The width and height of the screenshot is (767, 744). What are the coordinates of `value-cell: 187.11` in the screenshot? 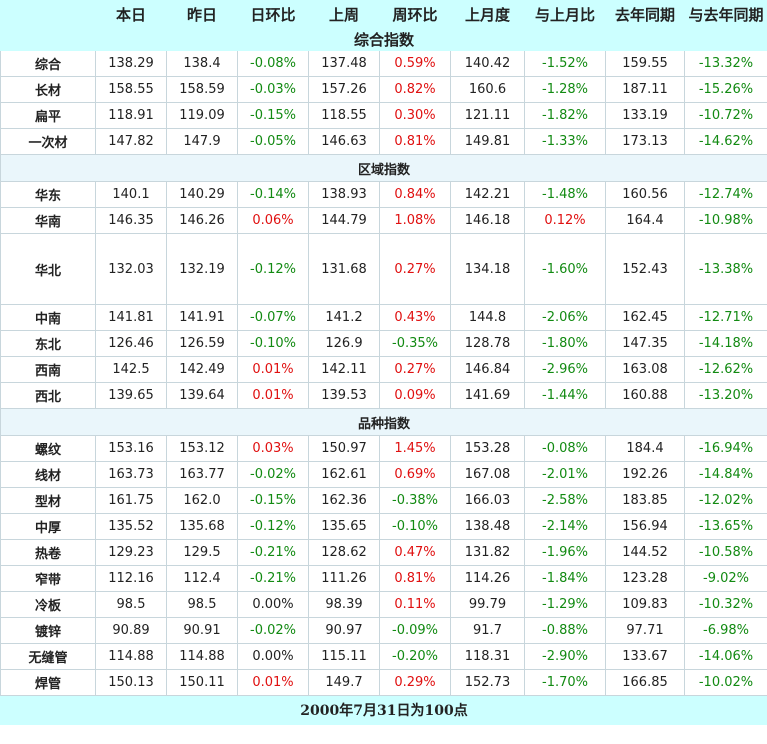 It's located at (645, 89).